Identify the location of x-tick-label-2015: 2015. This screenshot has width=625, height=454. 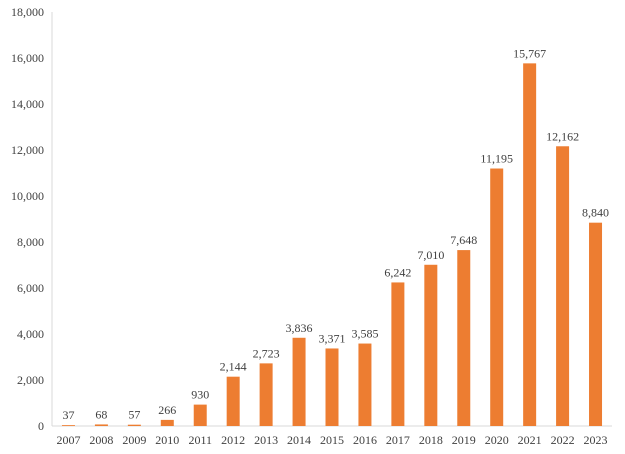
(332, 440).